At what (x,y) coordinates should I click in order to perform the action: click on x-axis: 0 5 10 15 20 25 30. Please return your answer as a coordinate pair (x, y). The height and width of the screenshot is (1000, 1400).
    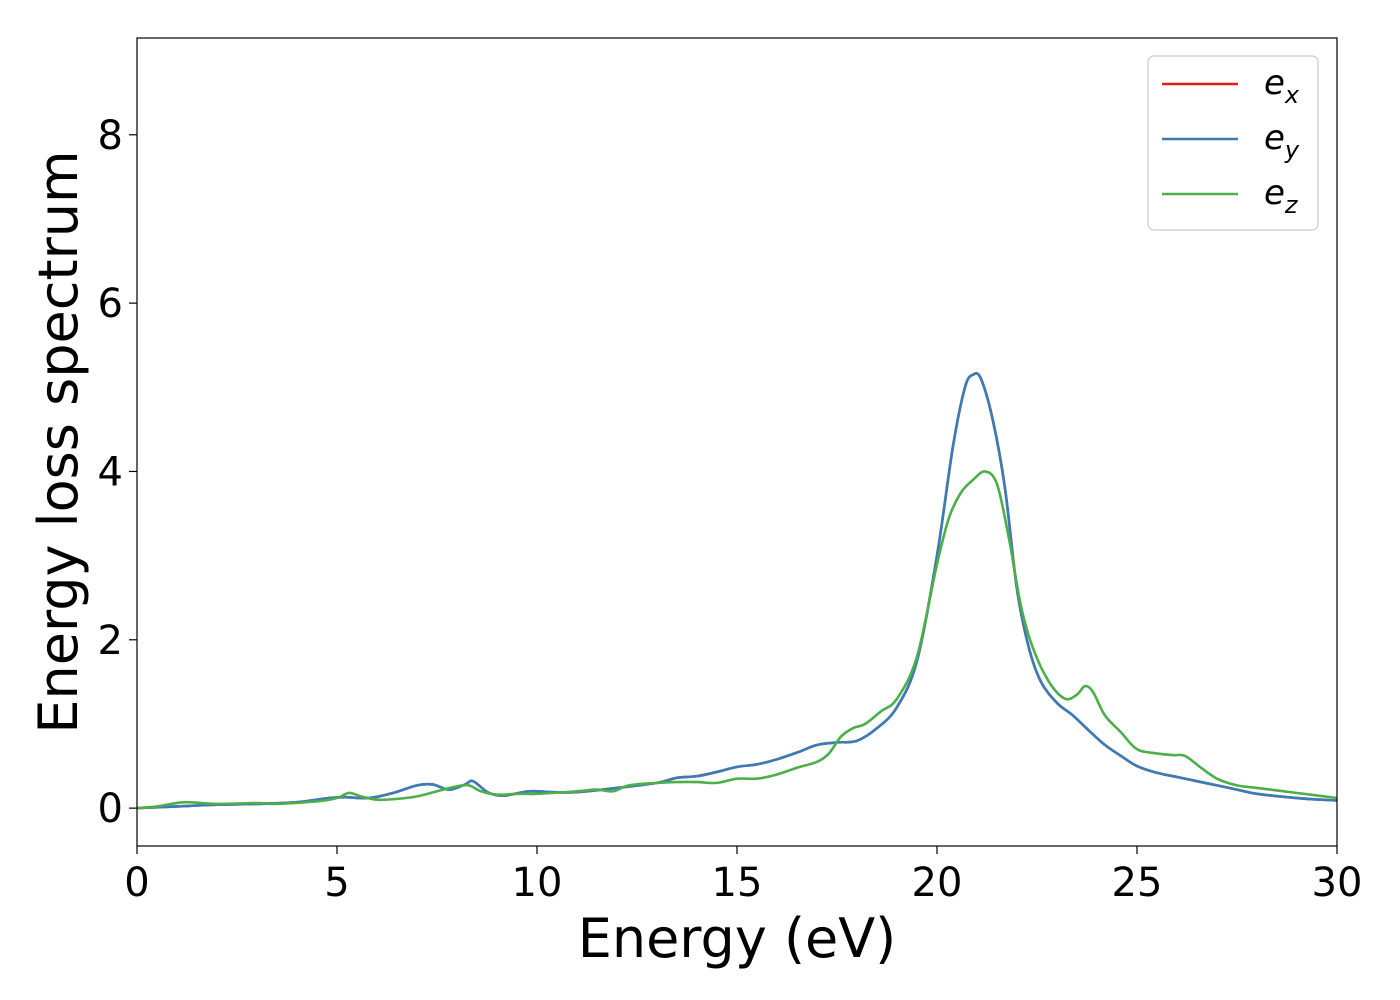
    Looking at the image, I should click on (743, 876).